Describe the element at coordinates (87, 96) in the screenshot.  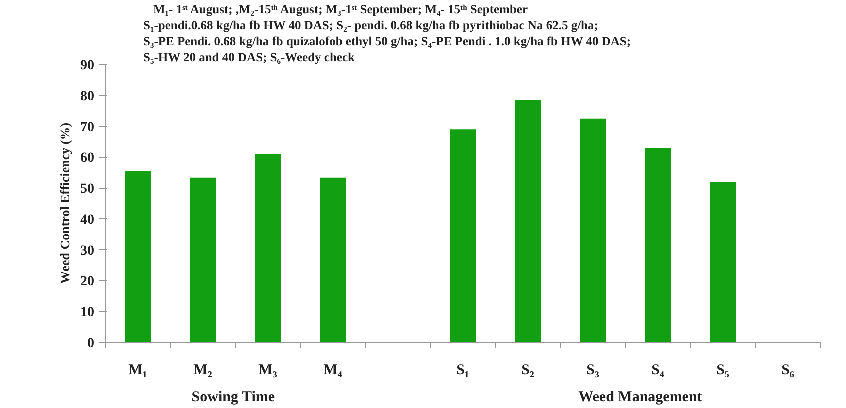
I see `y-tick-label: 80` at that location.